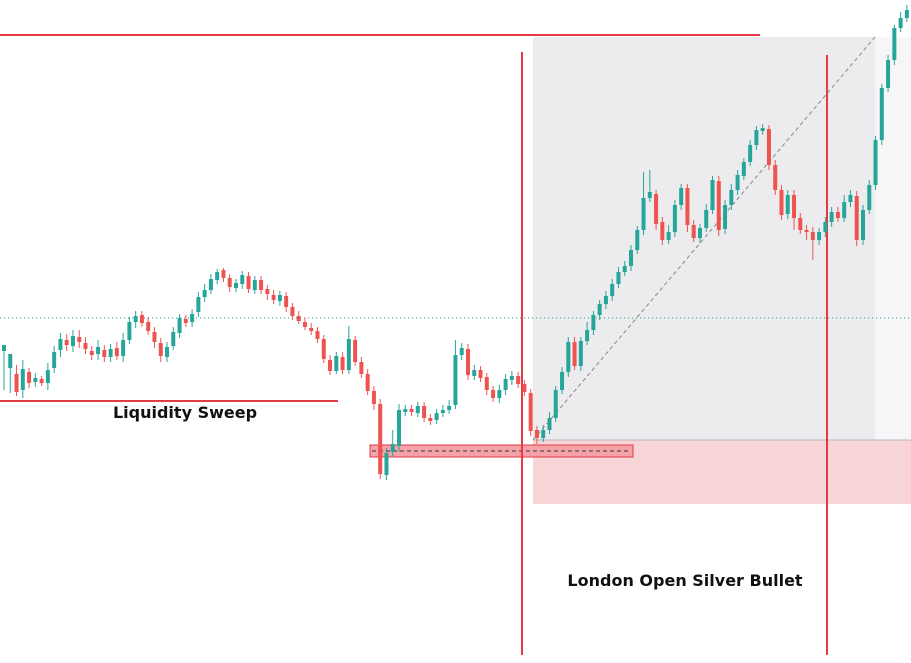  I want to click on silver-bullet-label: London Open Silver Bullet, so click(684, 580).